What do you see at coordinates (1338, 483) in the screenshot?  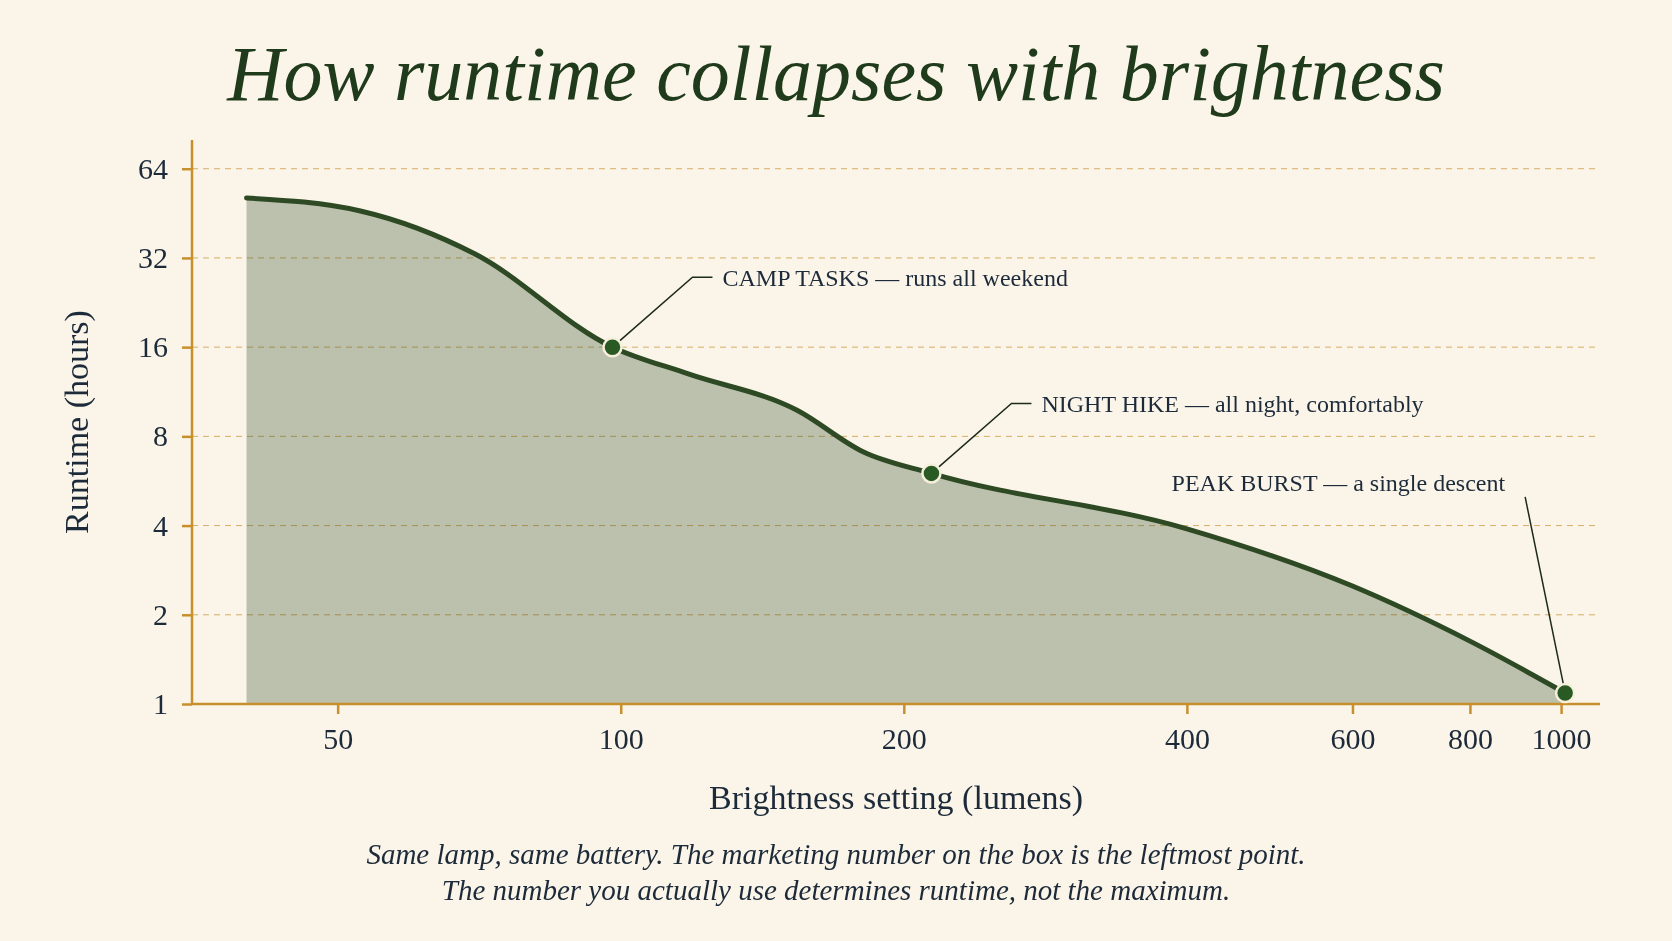 I see `annotation: PEAK BURST — a single descent` at bounding box center [1338, 483].